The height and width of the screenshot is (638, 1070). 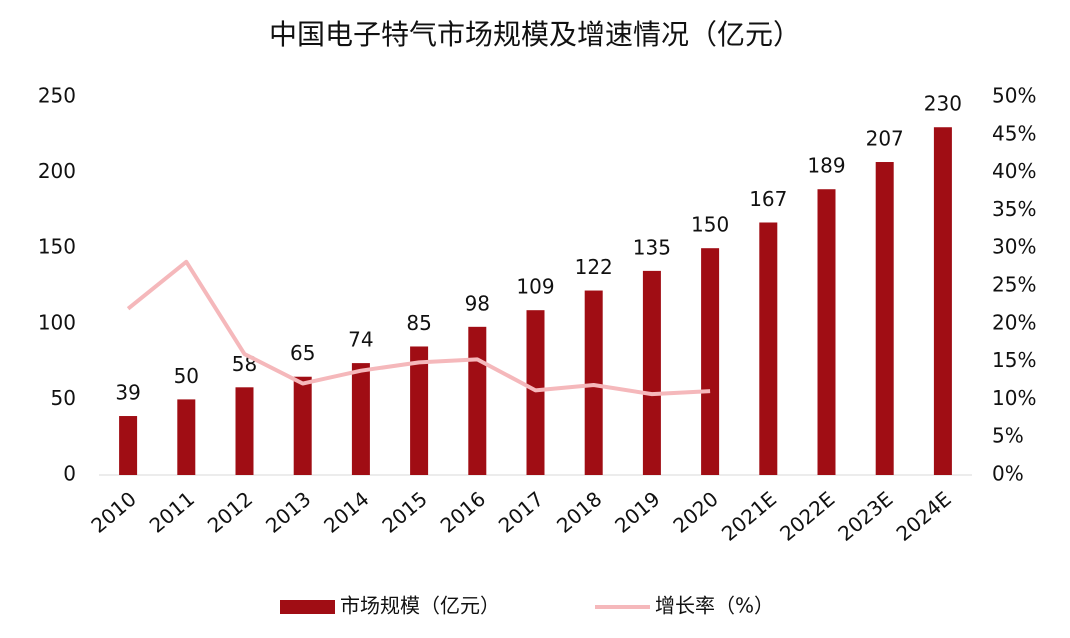 What do you see at coordinates (1014, 133) in the screenshot?
I see `y2-tick-label: 45%` at bounding box center [1014, 133].